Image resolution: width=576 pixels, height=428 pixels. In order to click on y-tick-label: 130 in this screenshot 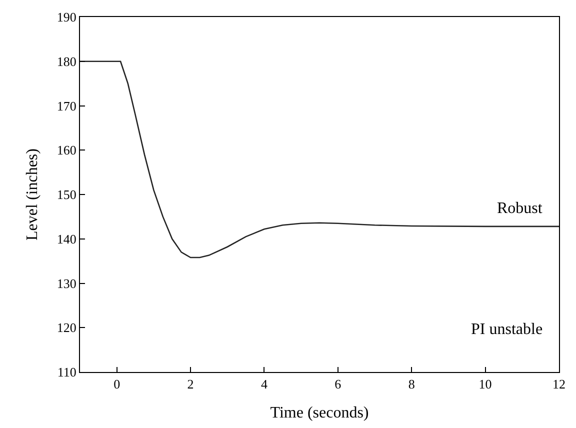, I will do `click(66, 283)`.